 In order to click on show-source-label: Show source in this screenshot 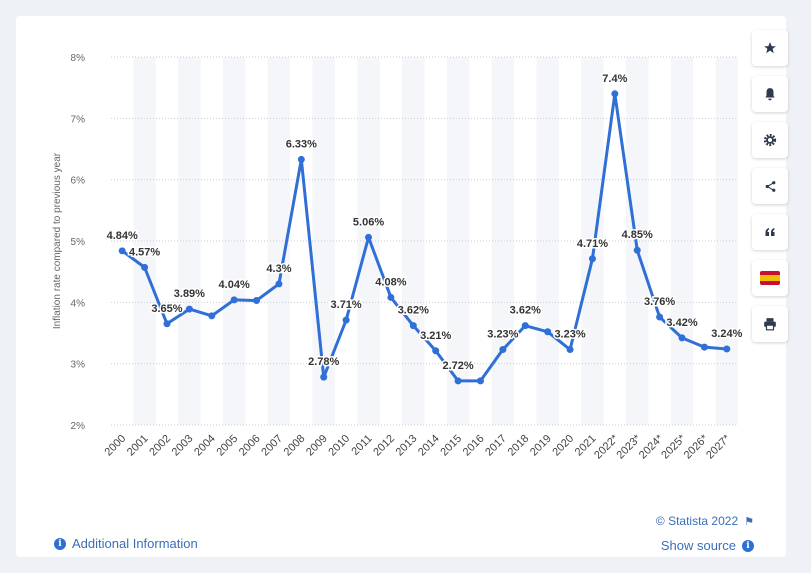, I will do `click(698, 545)`.